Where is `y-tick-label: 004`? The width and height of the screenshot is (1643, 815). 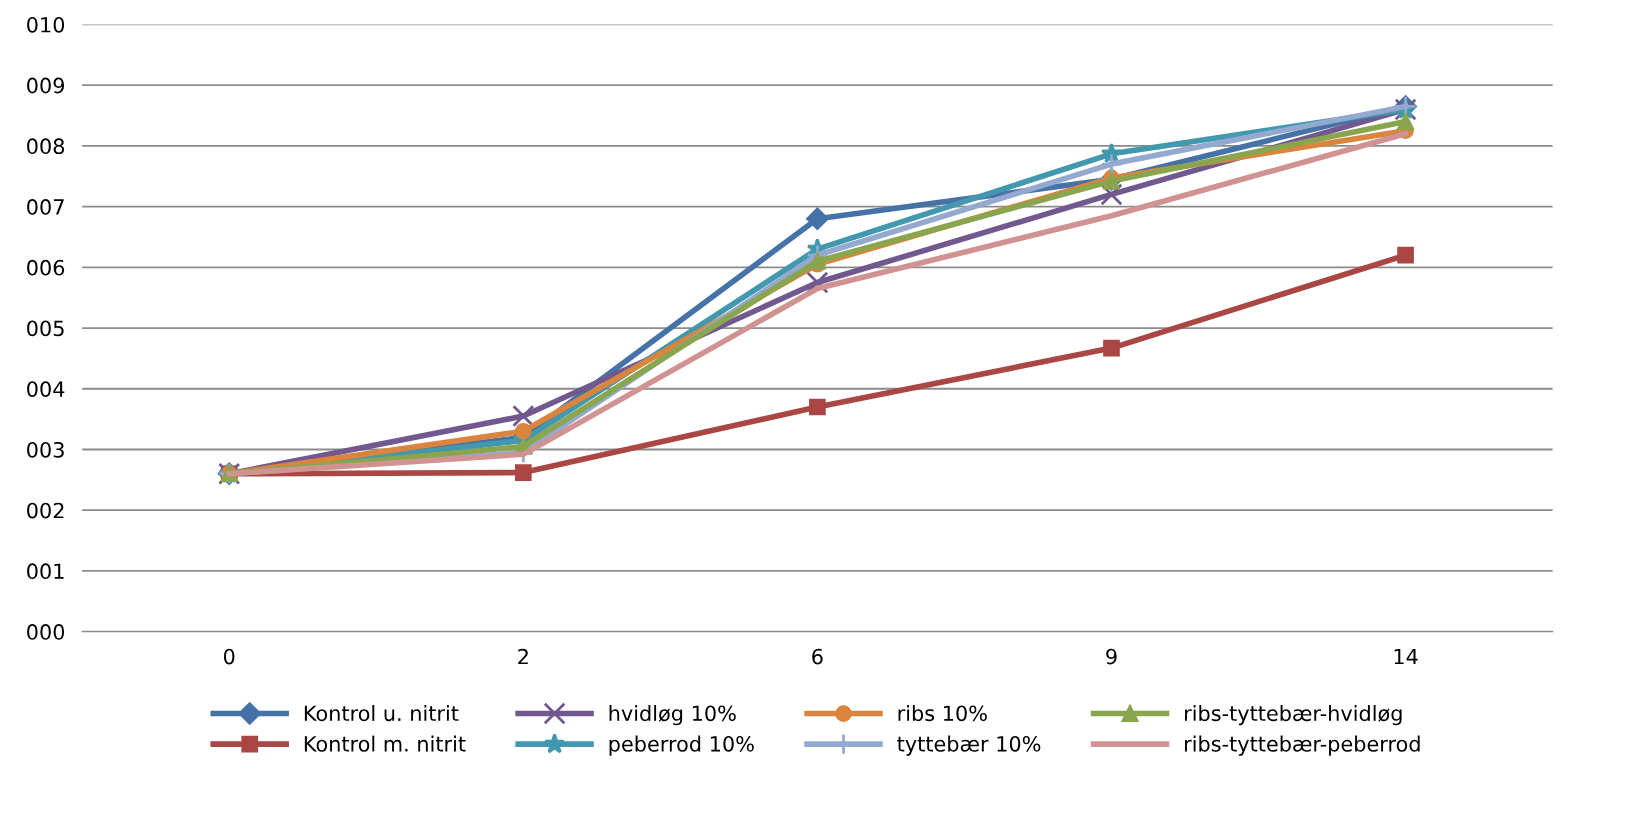 y-tick-label: 004 is located at coordinates (46, 389).